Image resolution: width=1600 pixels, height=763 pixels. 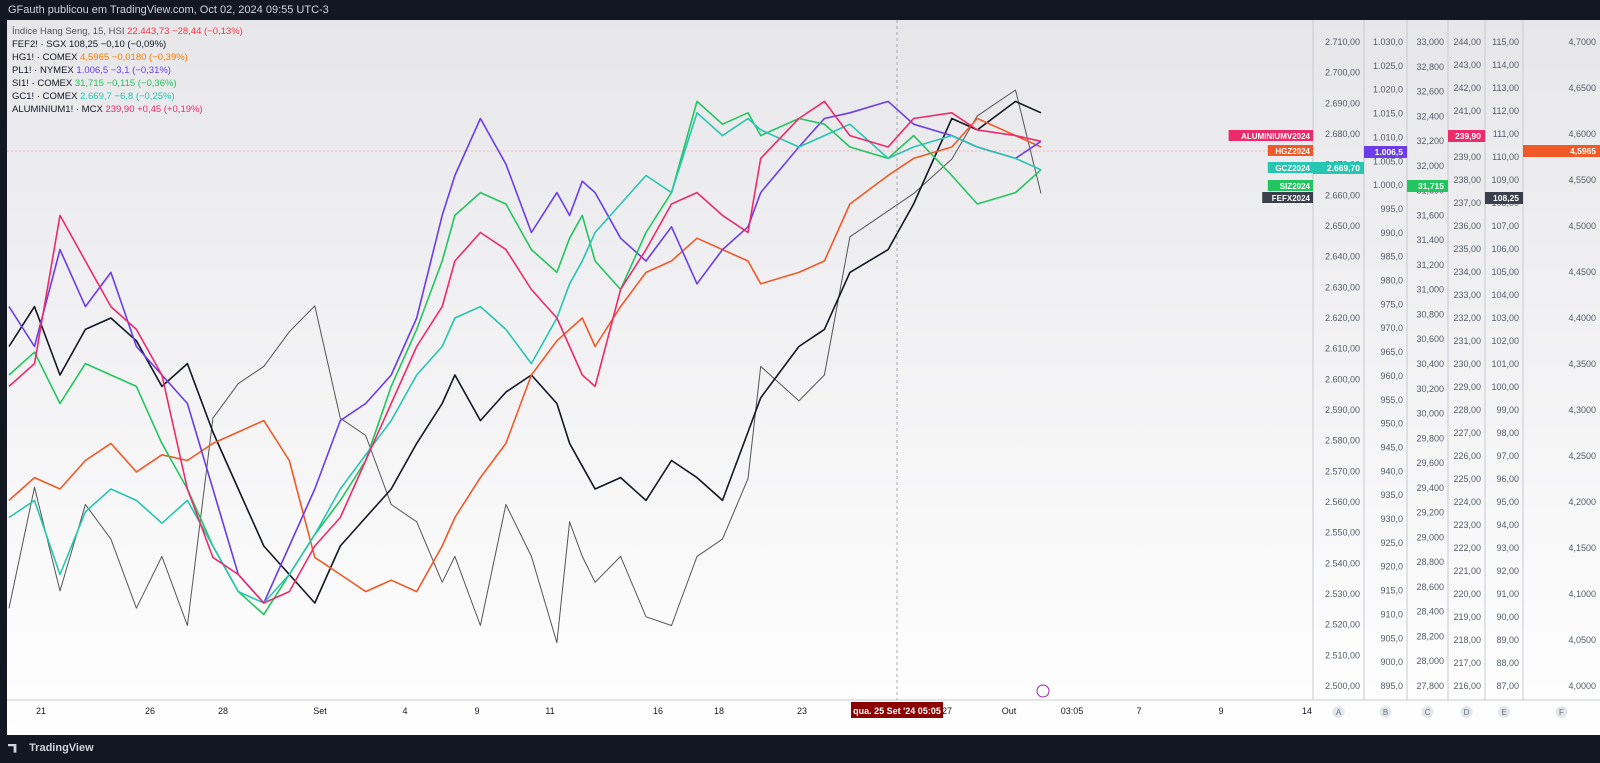 What do you see at coordinates (1505, 295) in the screenshot?
I see `axis-E-tick: 104,00` at bounding box center [1505, 295].